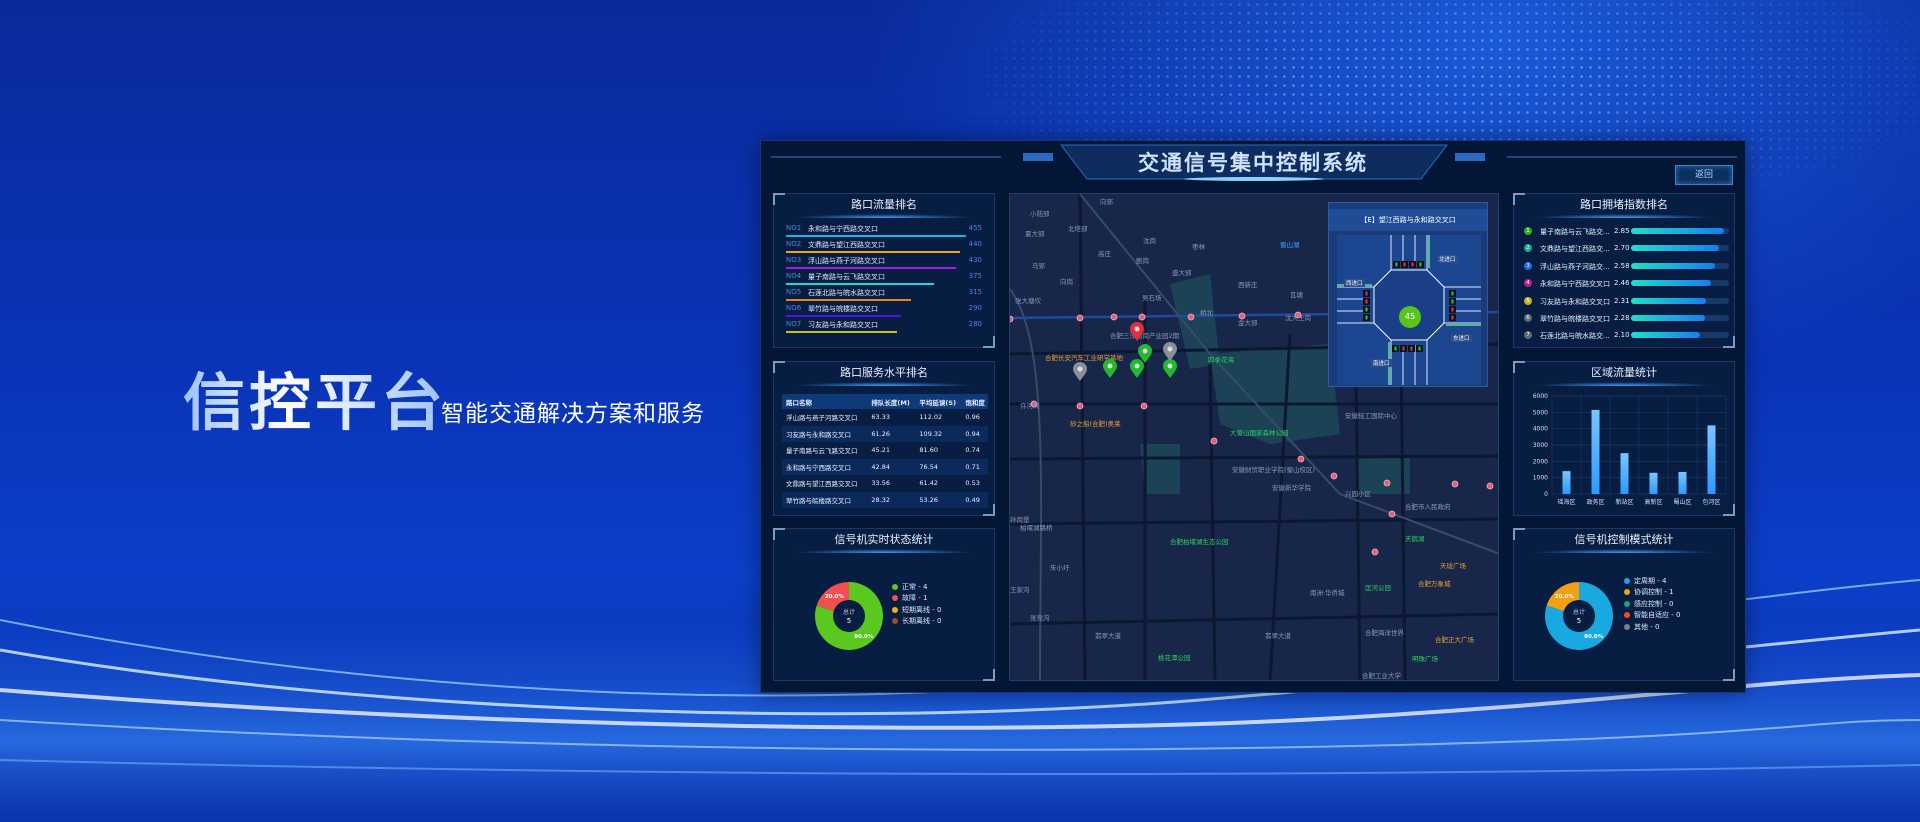 This screenshot has width=1920, height=822. I want to click on table-row: 文鼎路与望江西路交叉口 33.56 61.42 0.53, so click(885, 483).